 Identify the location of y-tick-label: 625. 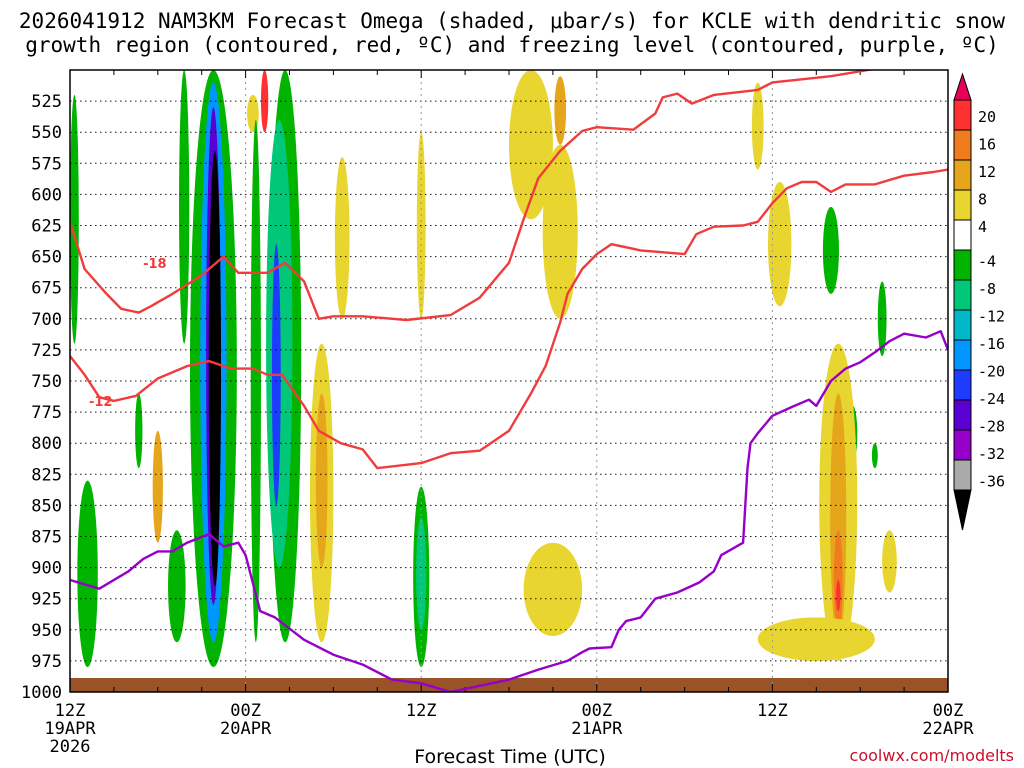
(46, 227).